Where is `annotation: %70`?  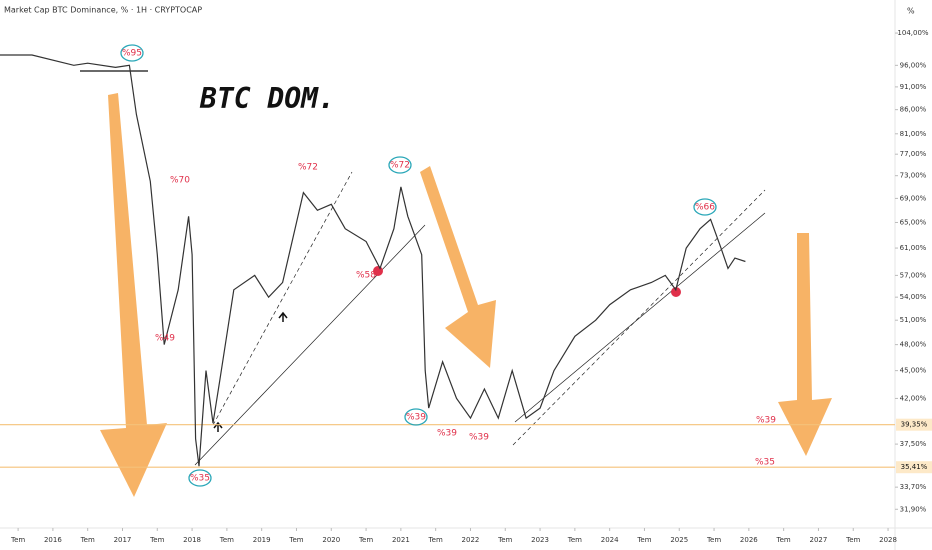
annotation: %70 is located at coordinates (180, 181).